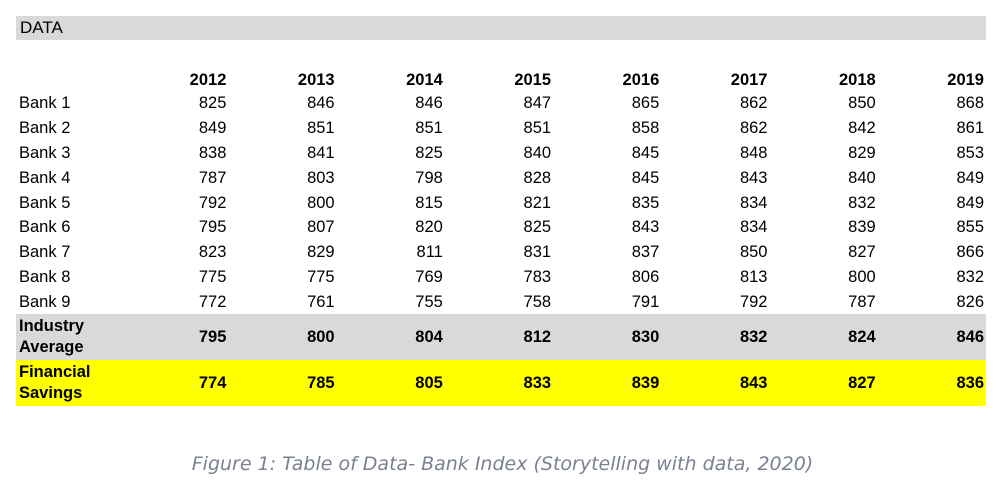 The image size is (1005, 486). I want to click on table-cell: 823, so click(212, 252).